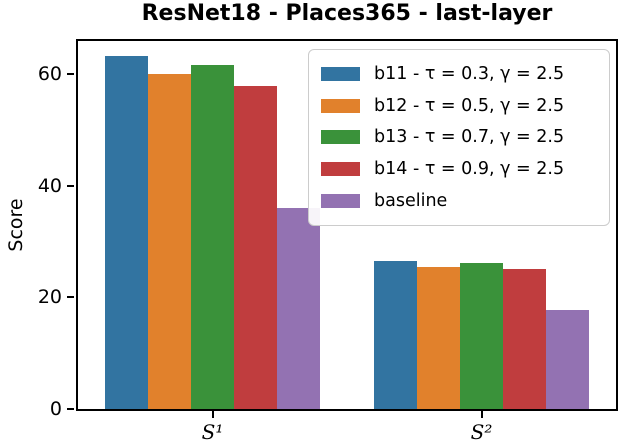  I want to click on bar-series4-cat1, so click(256, 247).